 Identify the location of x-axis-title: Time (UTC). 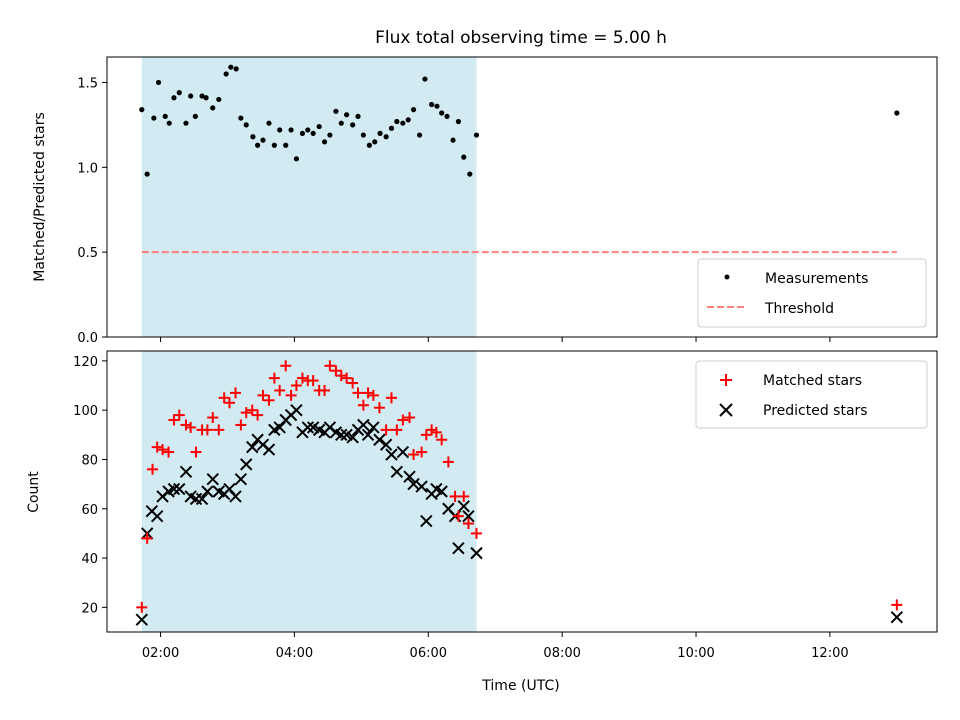
(520, 686).